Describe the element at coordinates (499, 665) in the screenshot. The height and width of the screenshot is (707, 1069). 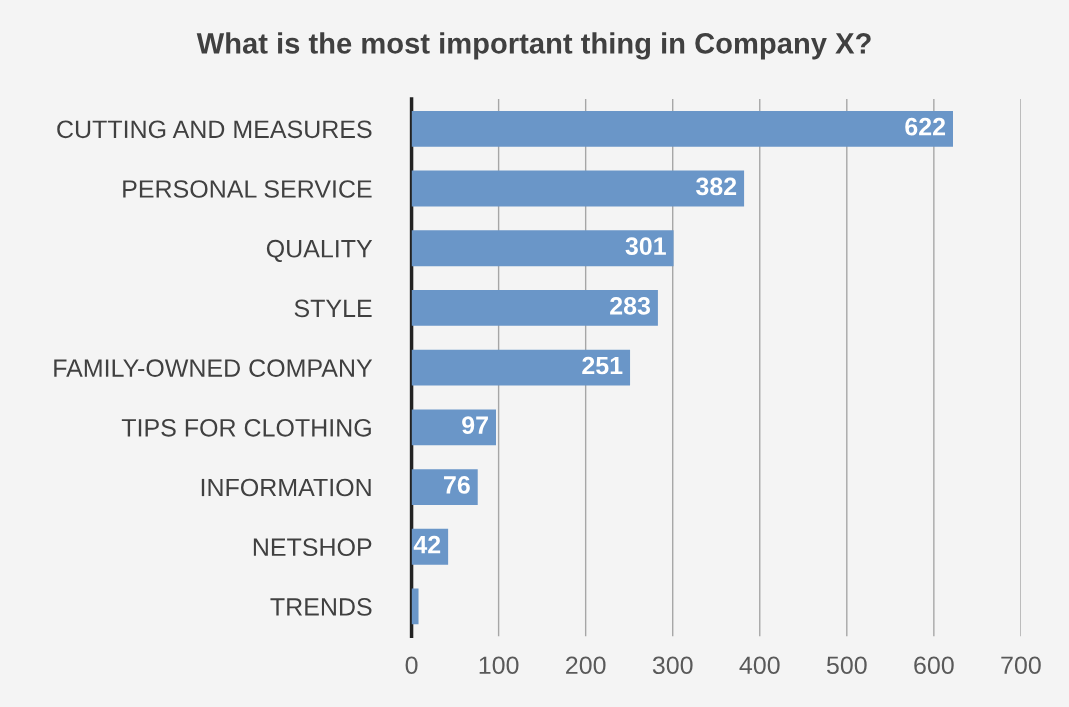
I see `x-tick-label: 100` at that location.